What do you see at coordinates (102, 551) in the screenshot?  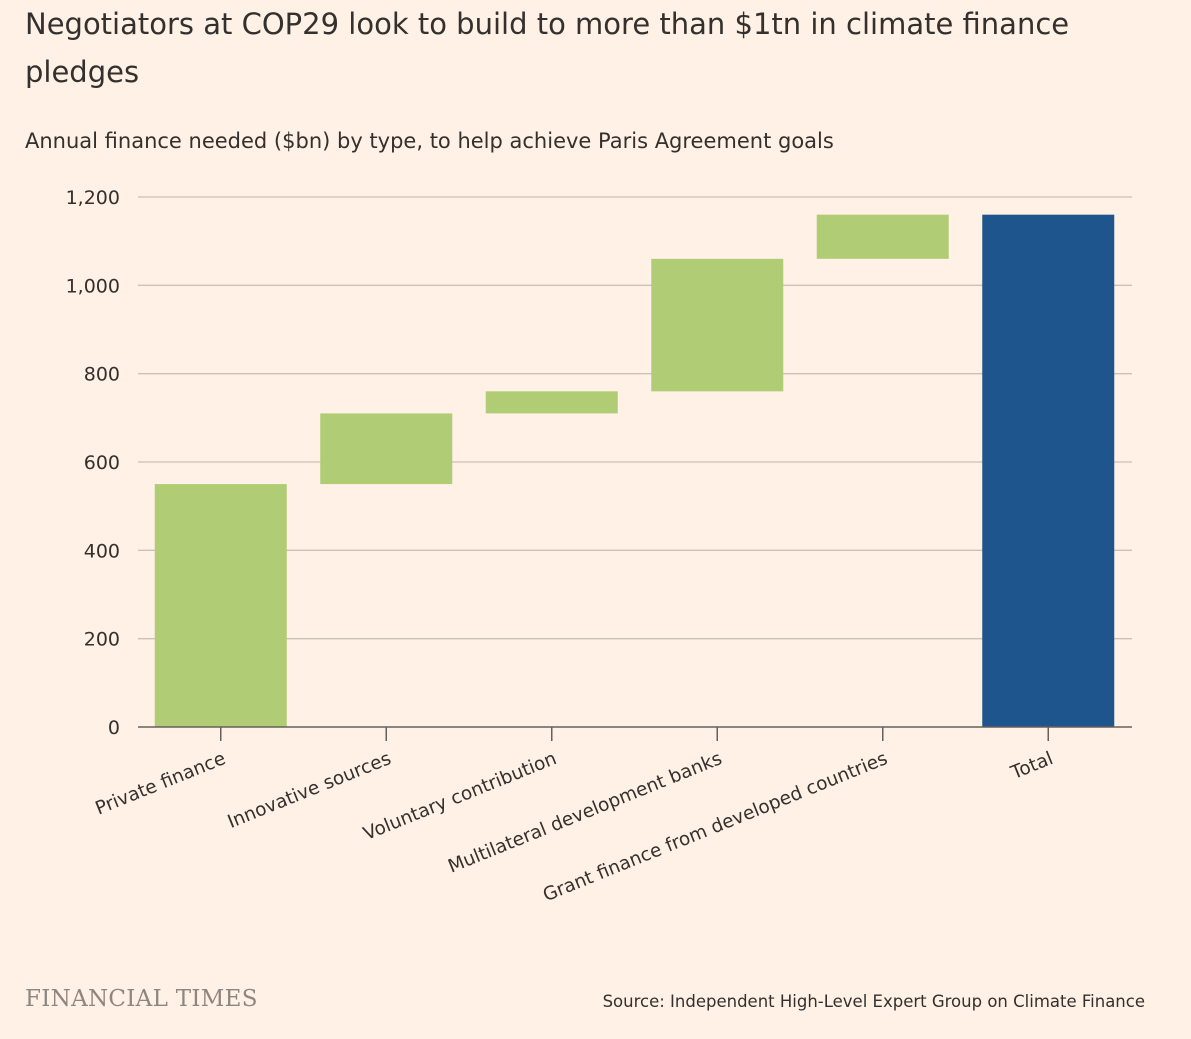 I see `y-tick-label: 400` at bounding box center [102, 551].